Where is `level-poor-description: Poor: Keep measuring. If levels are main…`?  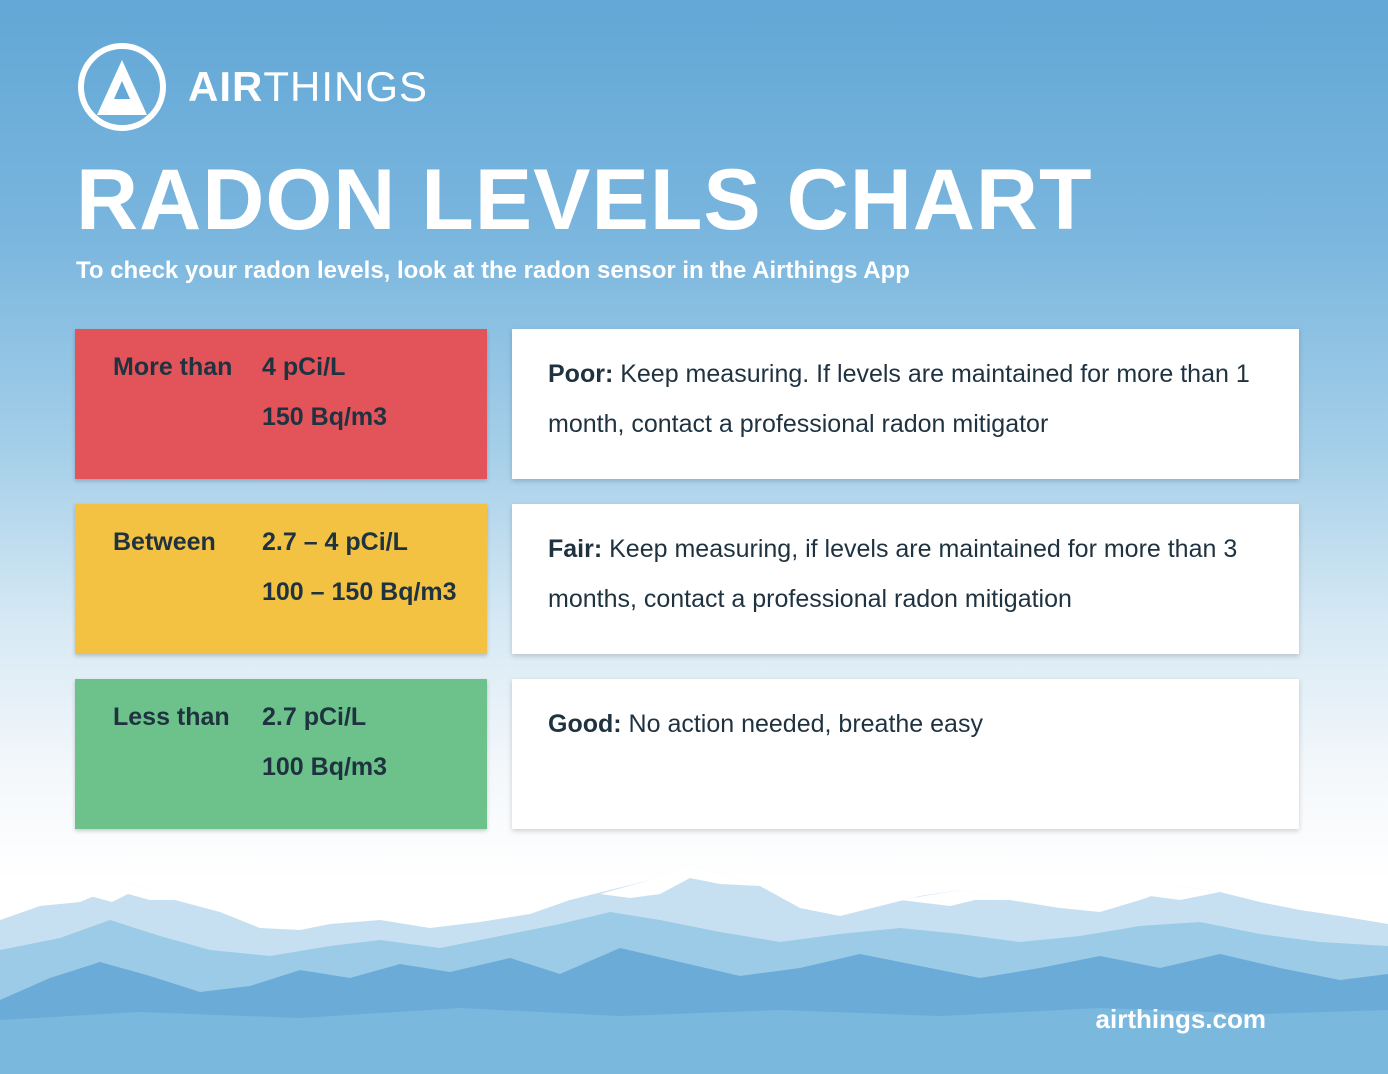 level-poor-description: Poor: Keep measuring. If levels are main… is located at coordinates (905, 404).